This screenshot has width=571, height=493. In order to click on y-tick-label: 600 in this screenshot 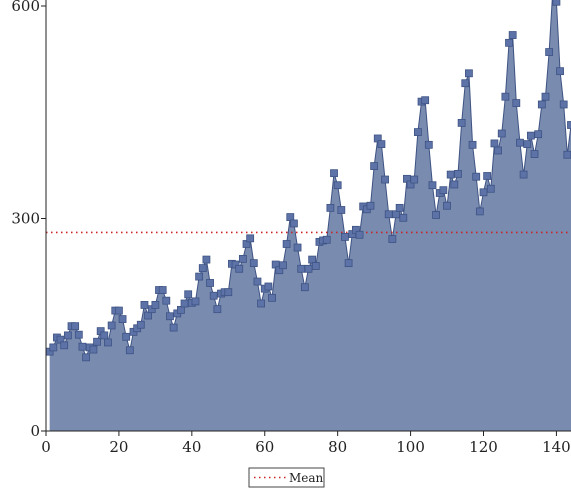, I will do `click(25, 7)`.